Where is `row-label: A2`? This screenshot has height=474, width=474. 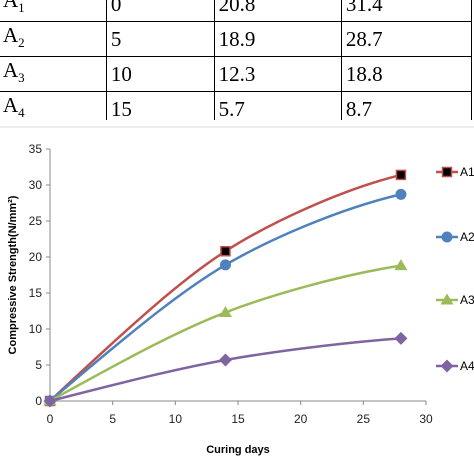
row-label: A2 is located at coordinates (53, 39).